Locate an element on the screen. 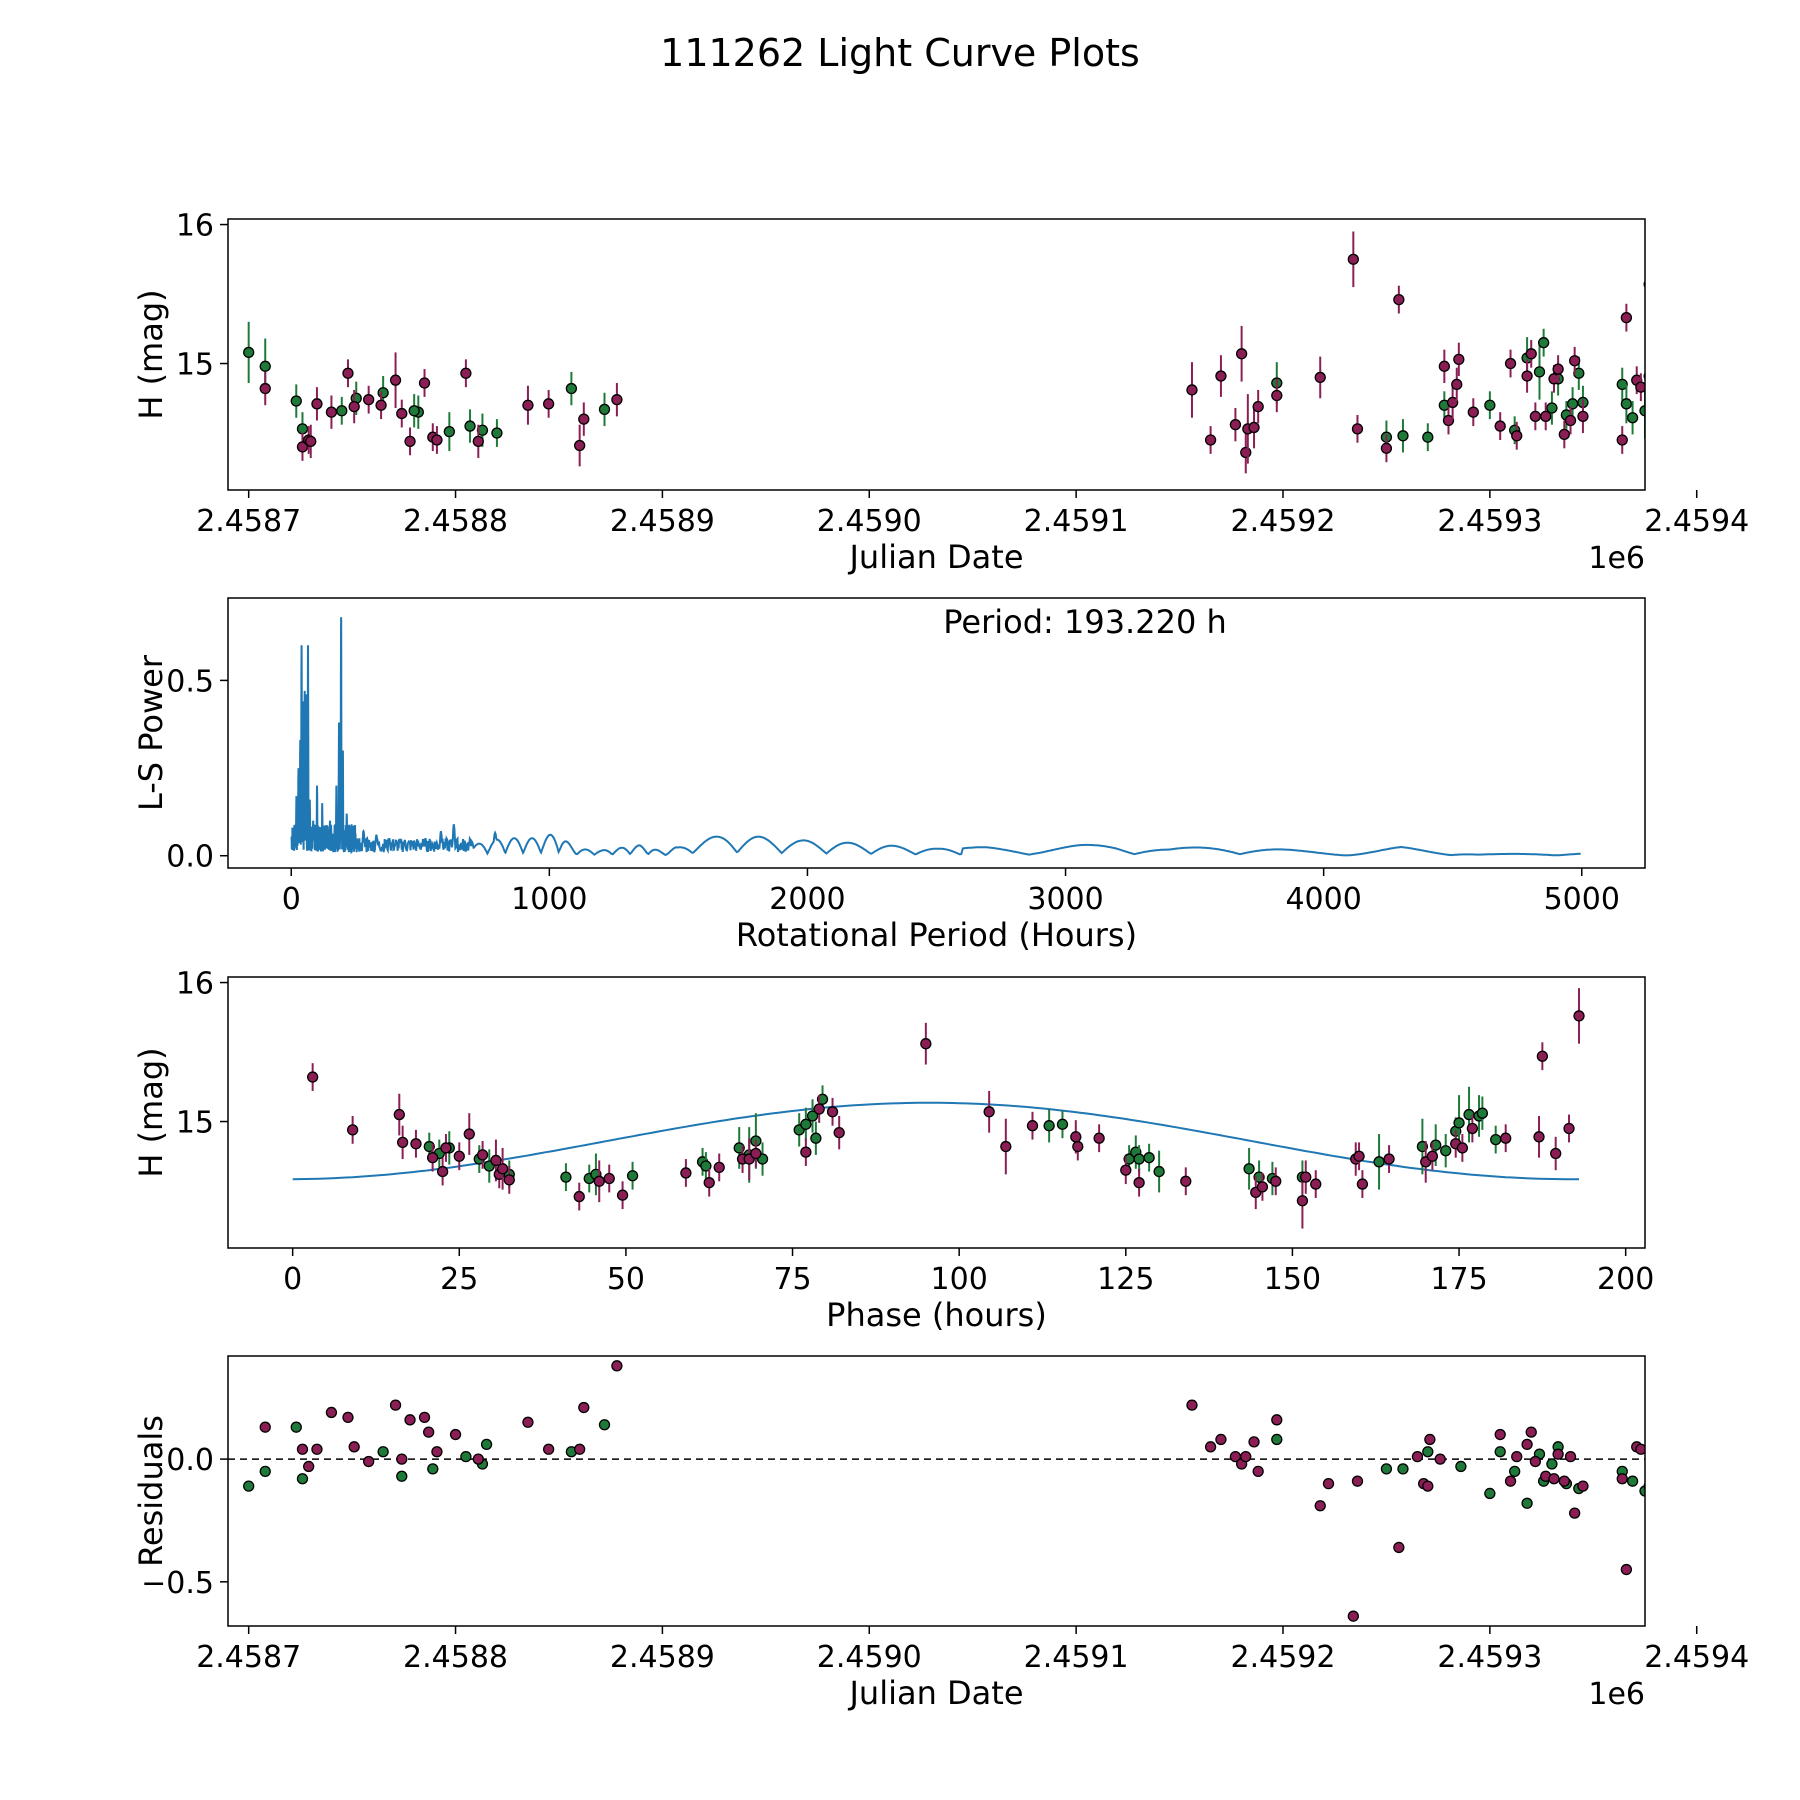 This screenshot has height=1800, width=1800. x-tick-label: 175 is located at coordinates (1458, 1279).